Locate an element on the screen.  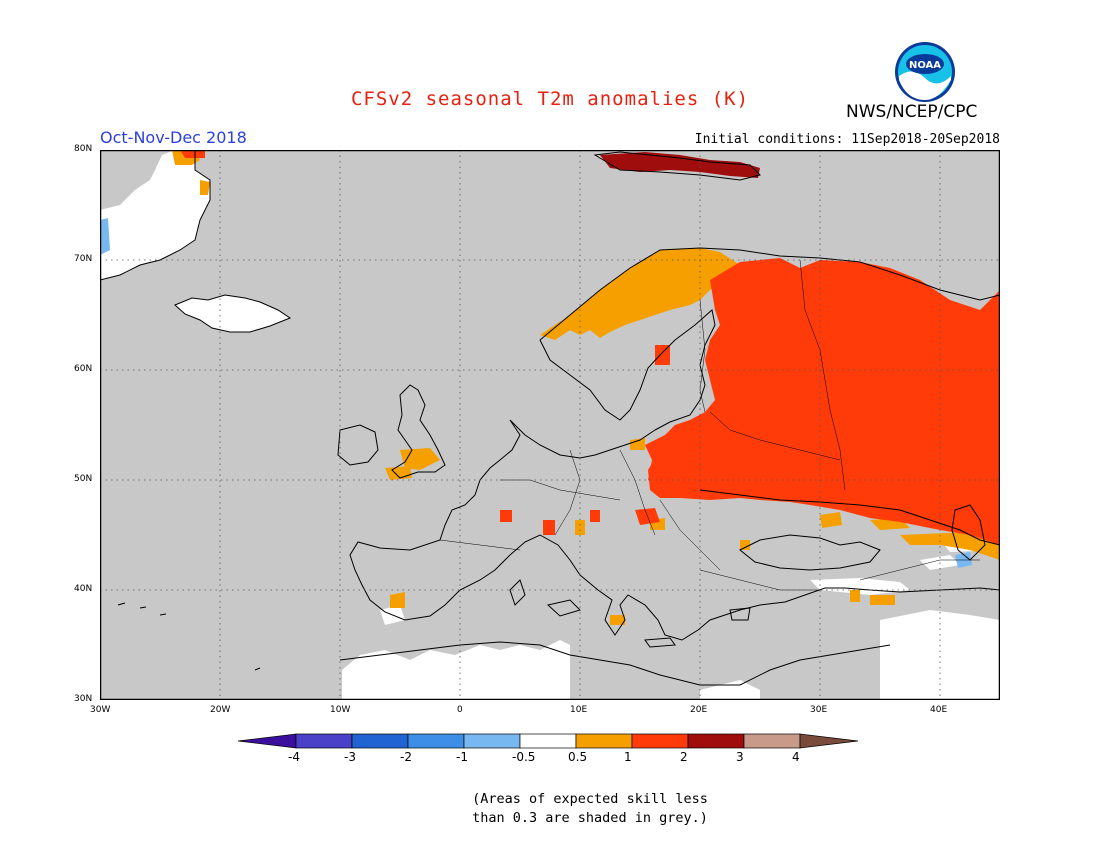
colorbar-arrow-low is located at coordinates (267, 741).